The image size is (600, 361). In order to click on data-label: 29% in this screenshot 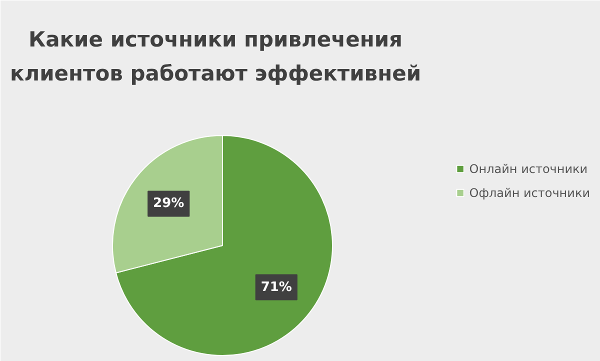, I will do `click(168, 204)`.